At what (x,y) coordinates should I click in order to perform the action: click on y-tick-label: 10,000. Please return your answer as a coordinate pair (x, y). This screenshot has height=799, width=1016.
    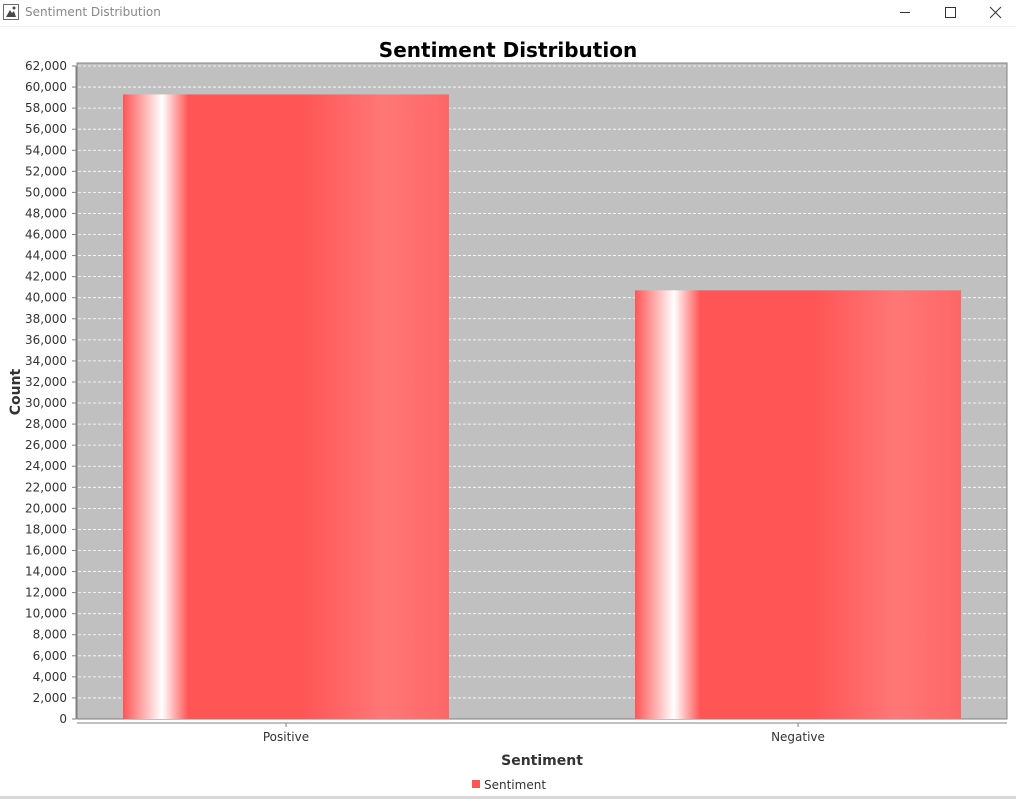
    Looking at the image, I should click on (46, 614).